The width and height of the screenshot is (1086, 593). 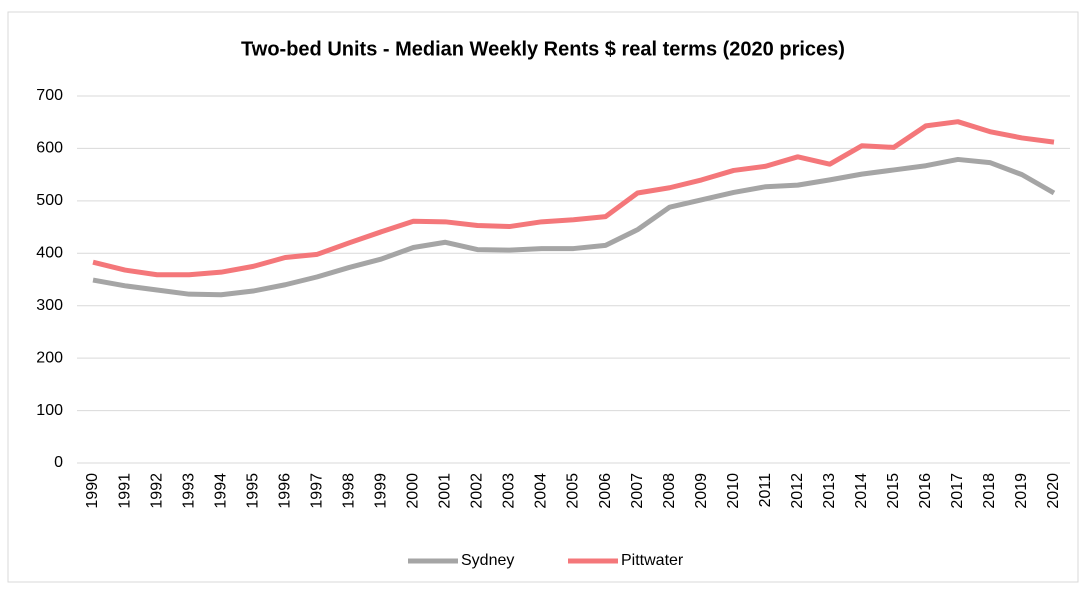 I want to click on x-tick-label: 2004, so click(x=541, y=491).